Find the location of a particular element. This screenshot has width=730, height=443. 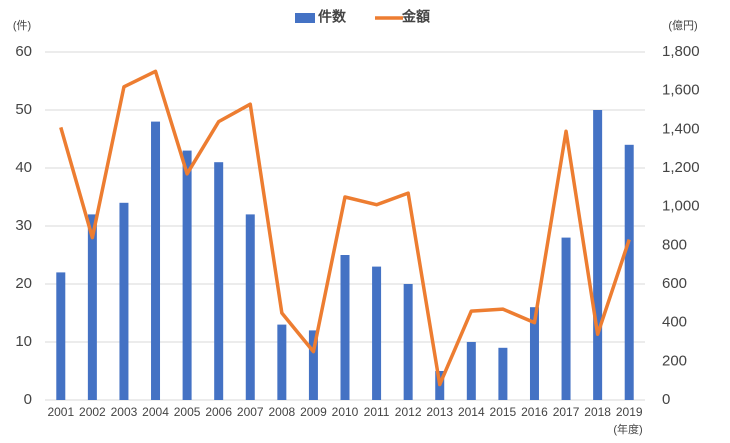

y2-axis-label: (億円) is located at coordinates (682, 25).